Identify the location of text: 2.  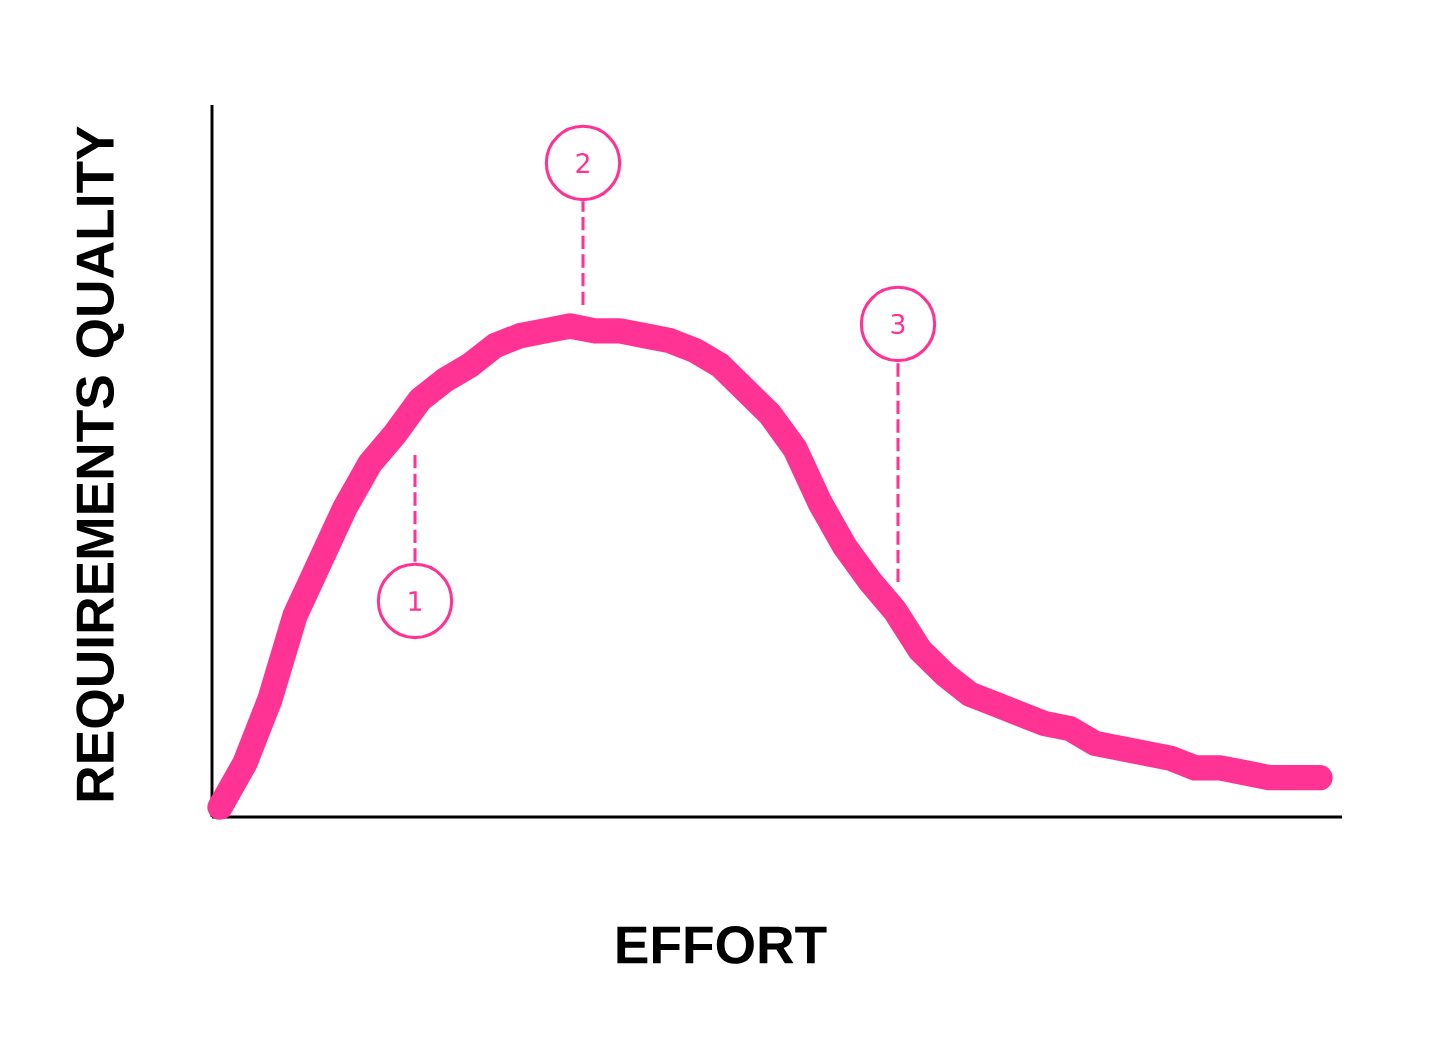
(582, 163).